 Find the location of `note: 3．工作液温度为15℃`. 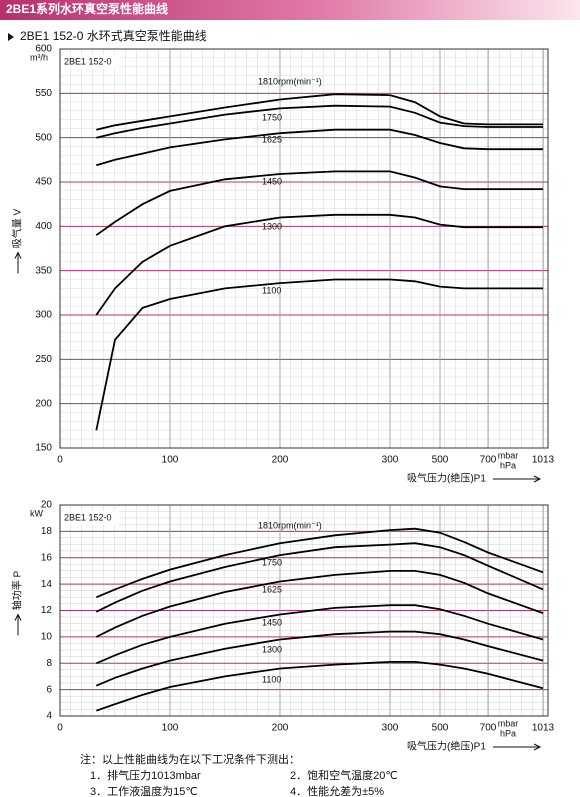

note: 3．工作液温度为15℃ is located at coordinates (144, 790).